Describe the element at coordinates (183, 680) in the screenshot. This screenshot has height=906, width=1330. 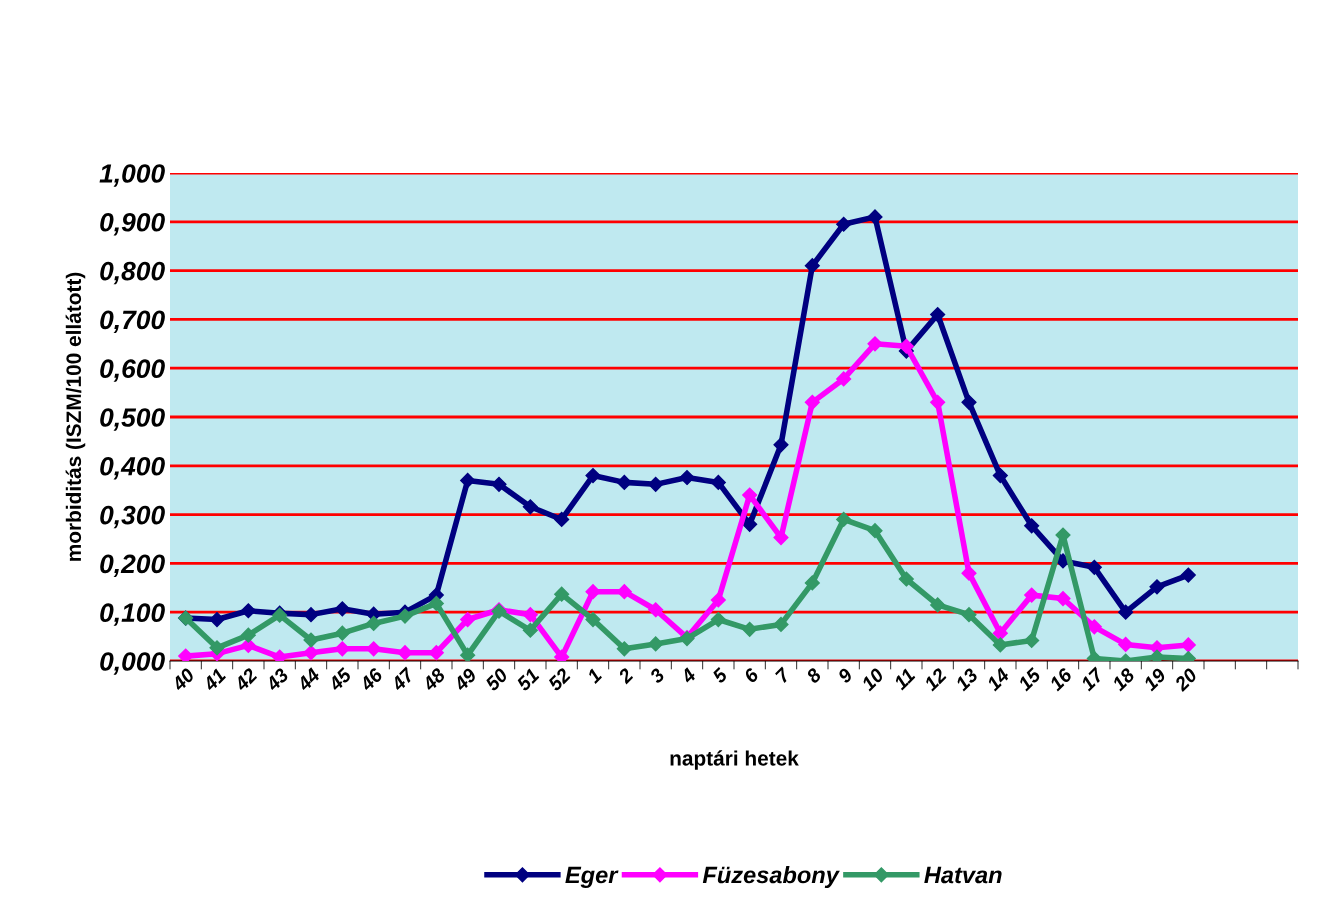
I see `x-tick-label: 40` at that location.